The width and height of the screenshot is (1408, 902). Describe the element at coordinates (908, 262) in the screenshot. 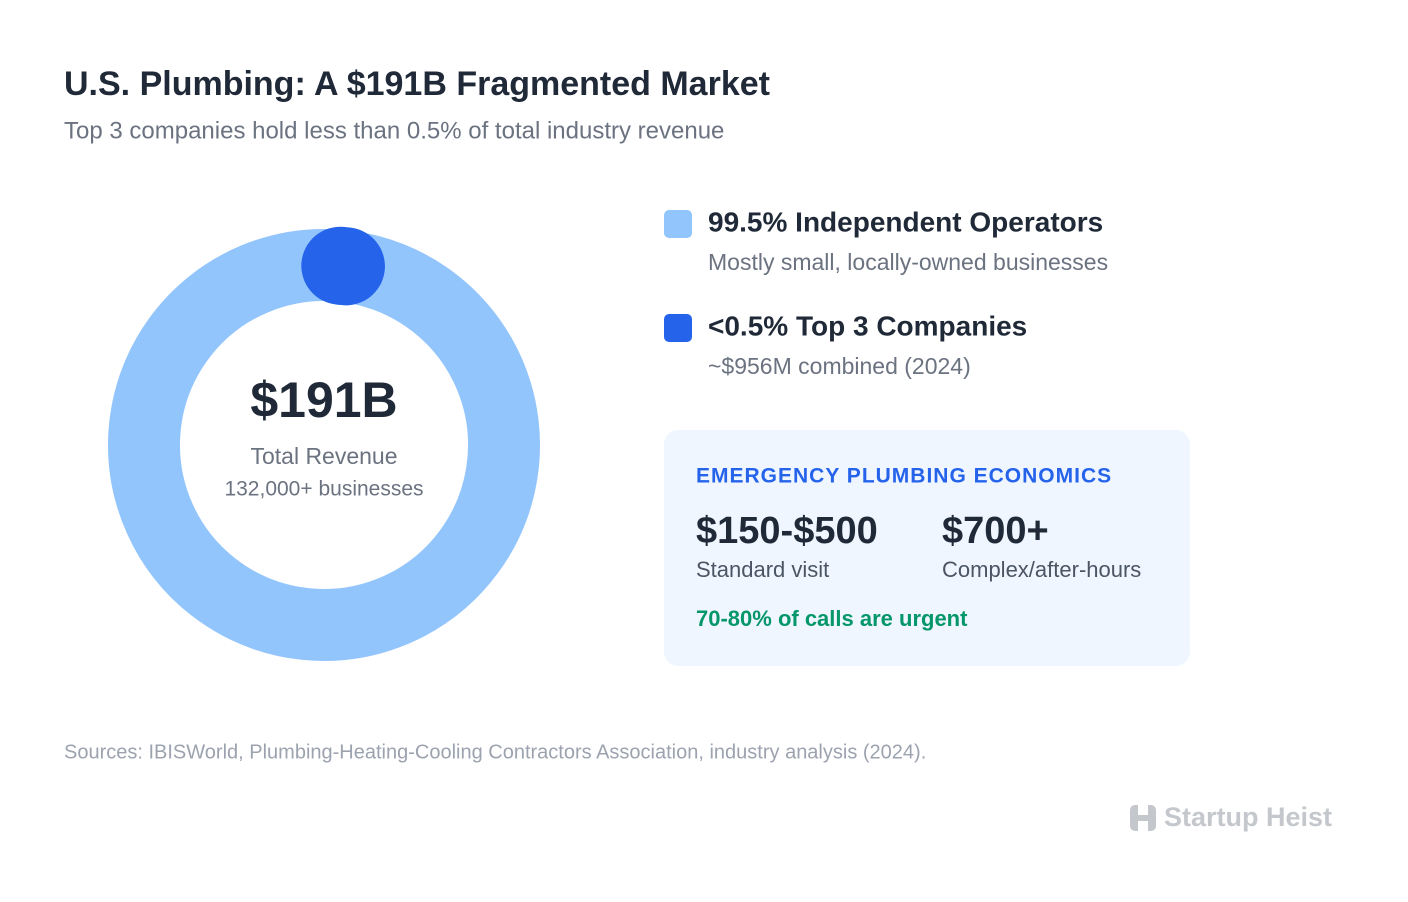

I see `legend-description: Mostly small, locally-owned businesses` at that location.